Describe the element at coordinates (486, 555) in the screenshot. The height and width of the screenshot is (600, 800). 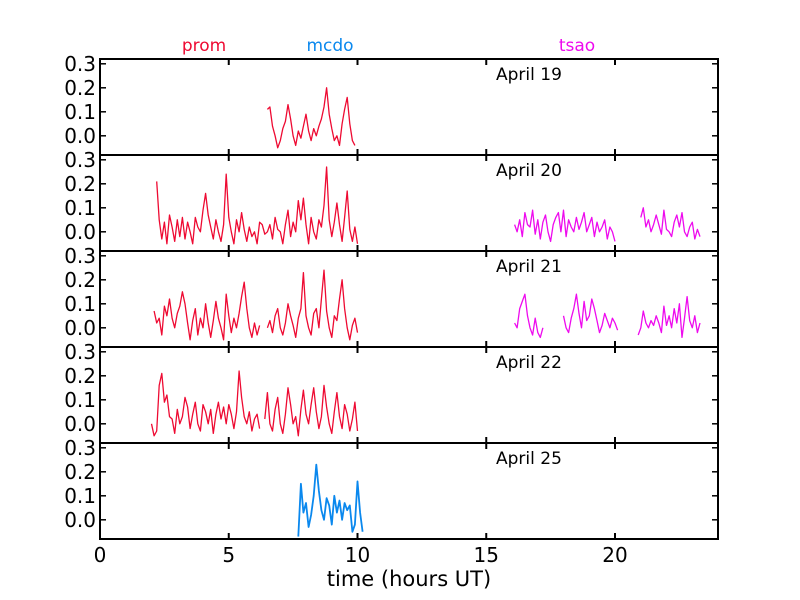
I see `x-tick-label: 15` at that location.